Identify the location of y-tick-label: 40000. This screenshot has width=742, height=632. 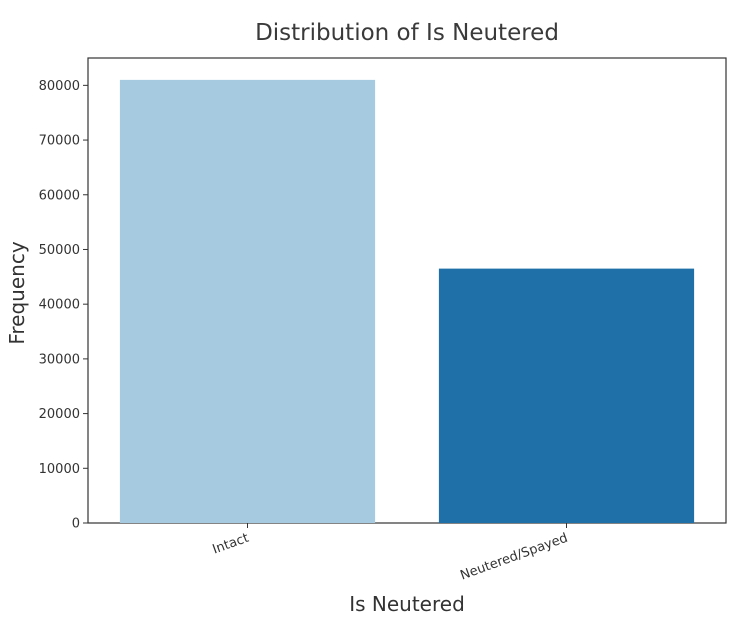
(59, 305).